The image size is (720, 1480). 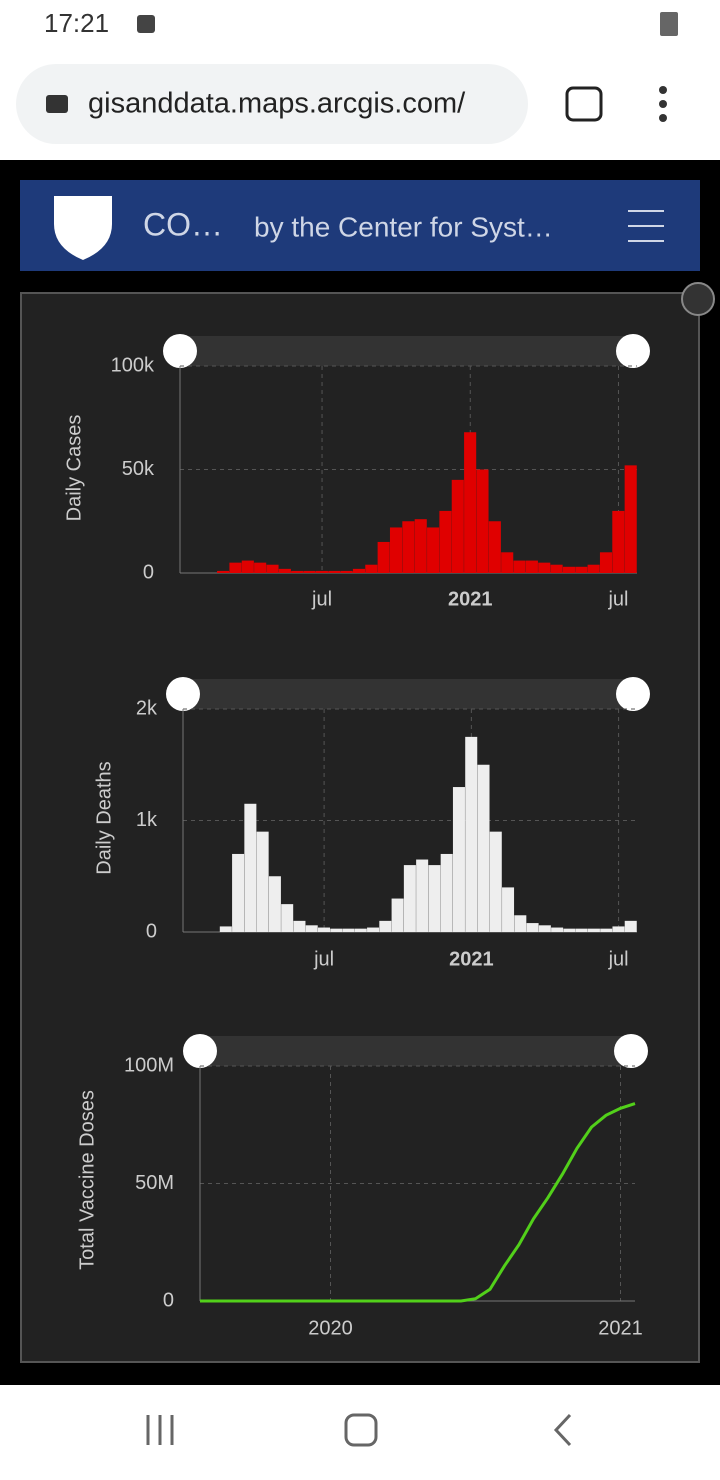 I want to click on y-tick-label: 50k, so click(x=138, y=469).